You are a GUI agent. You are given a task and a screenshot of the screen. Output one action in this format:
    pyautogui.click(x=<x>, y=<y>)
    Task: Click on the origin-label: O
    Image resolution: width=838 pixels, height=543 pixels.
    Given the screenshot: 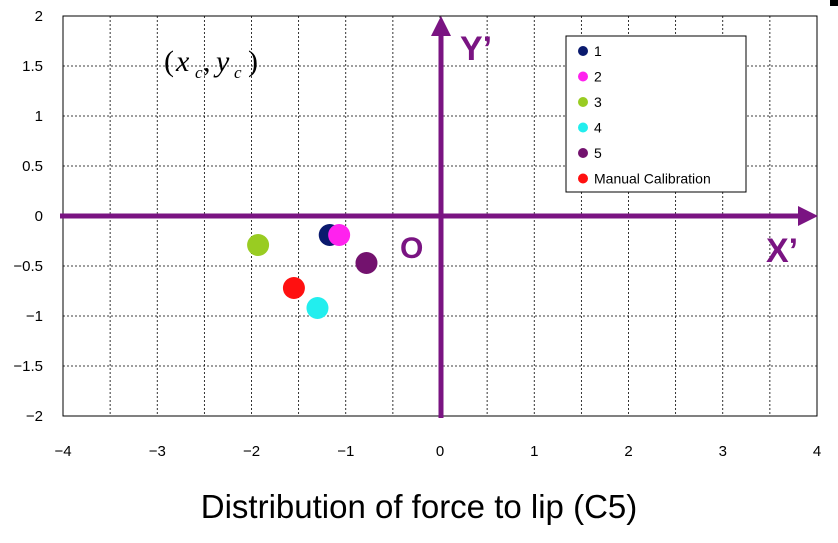 What is the action you would take?
    pyautogui.click(x=411, y=248)
    